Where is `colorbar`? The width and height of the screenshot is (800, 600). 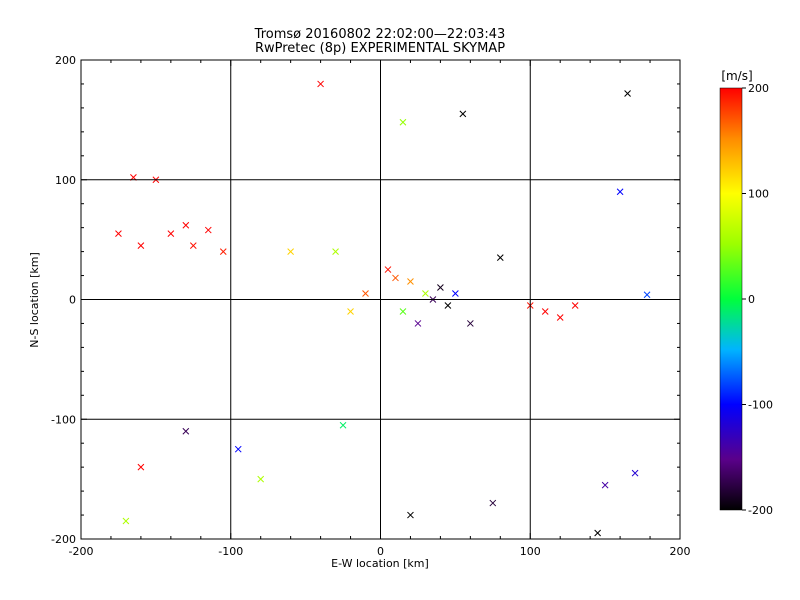 colorbar is located at coordinates (731, 299).